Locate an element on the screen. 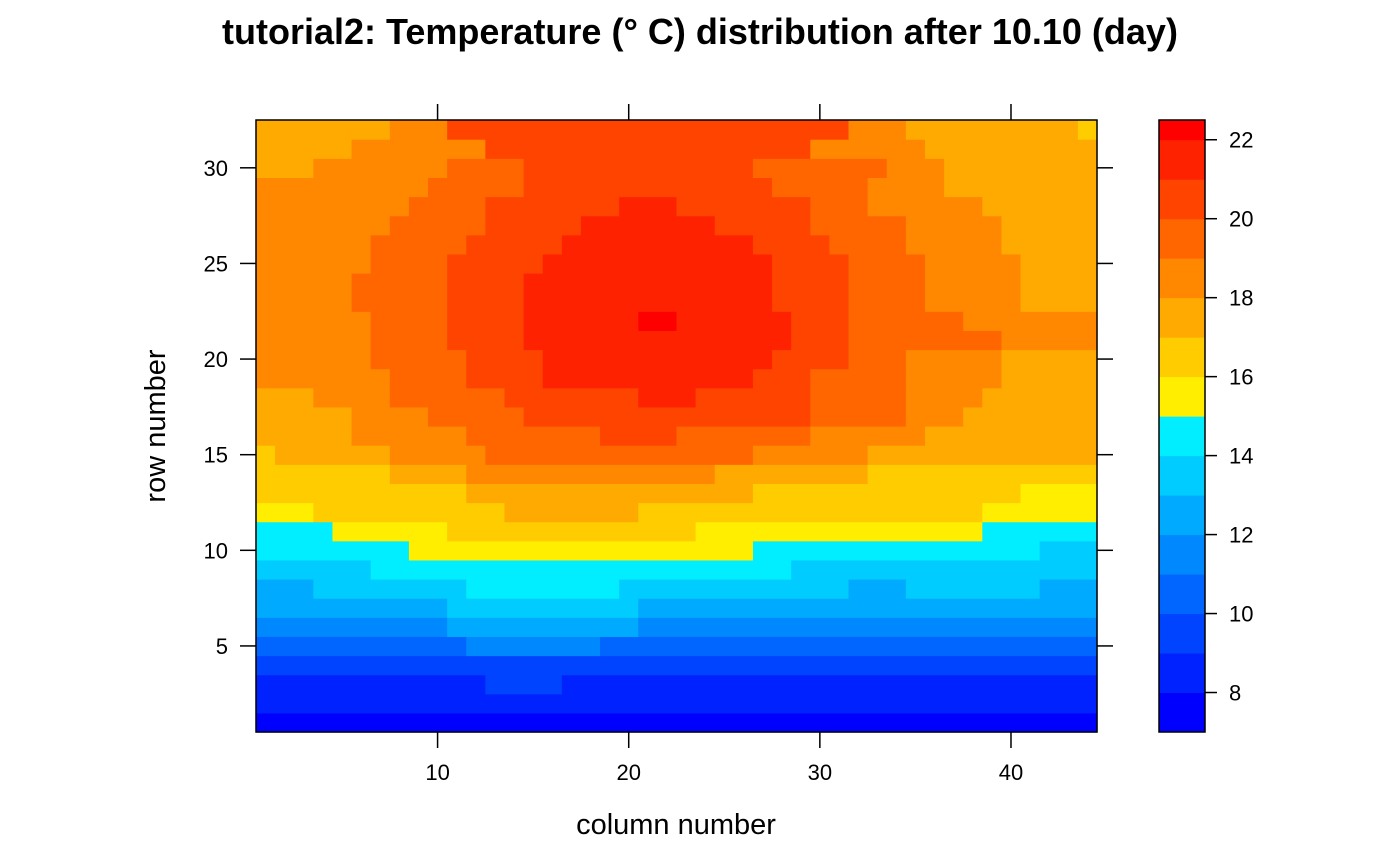 Image resolution: width=1400 pixels, height=866 pixels. colorbar-tick-label: 18 is located at coordinates (1241, 298).